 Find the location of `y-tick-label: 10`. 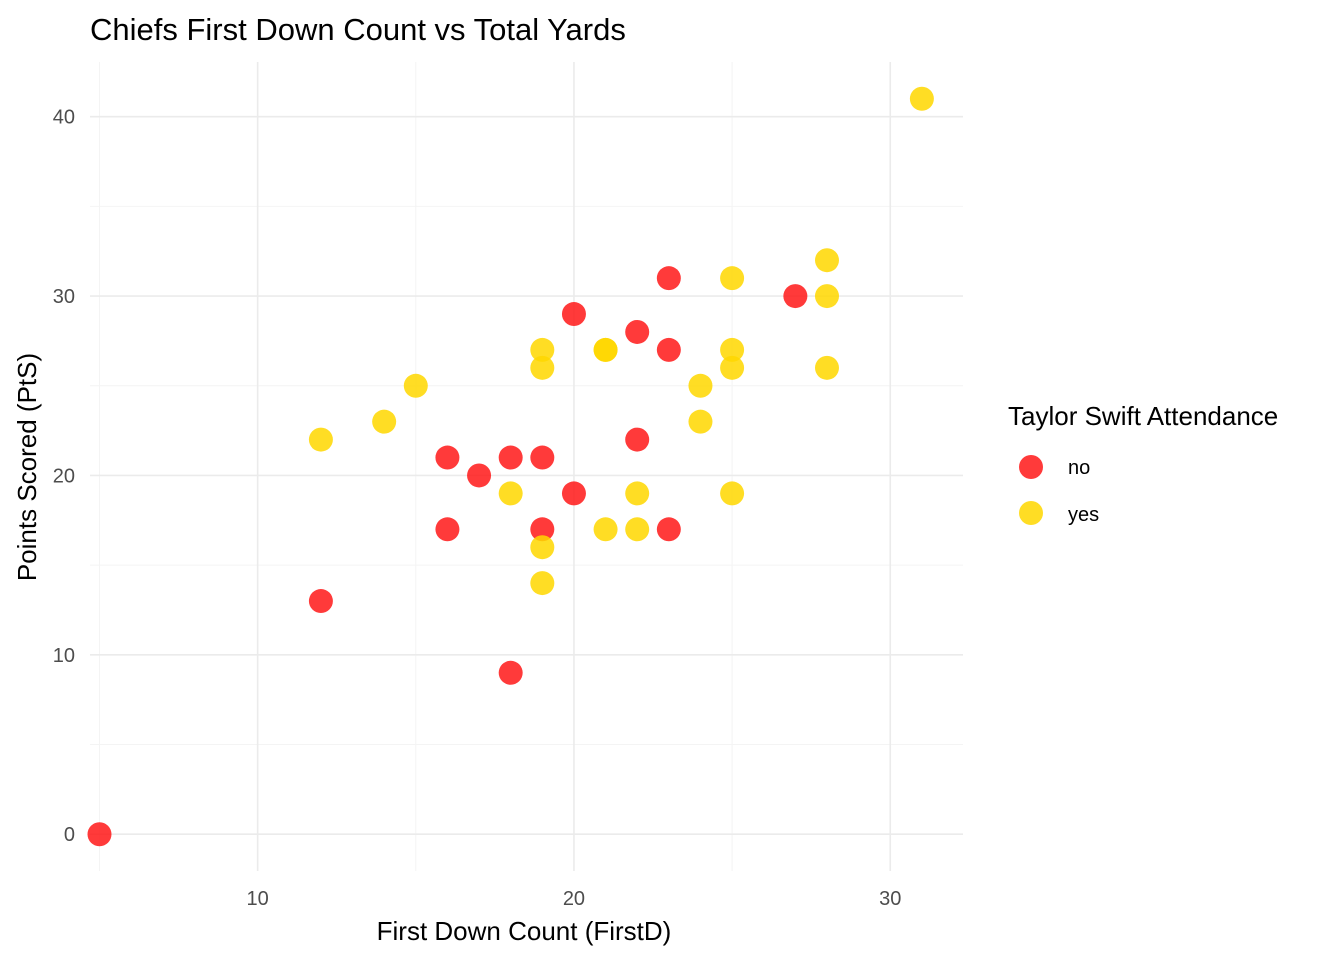

y-tick-label: 10 is located at coordinates (64, 656).